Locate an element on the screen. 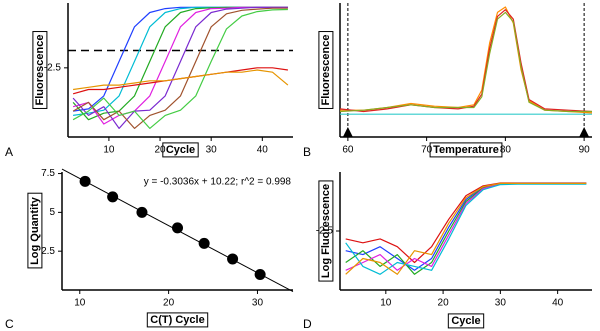 Image resolution: width=600 pixels, height=331 pixels. panel-label: D is located at coordinates (307, 324).